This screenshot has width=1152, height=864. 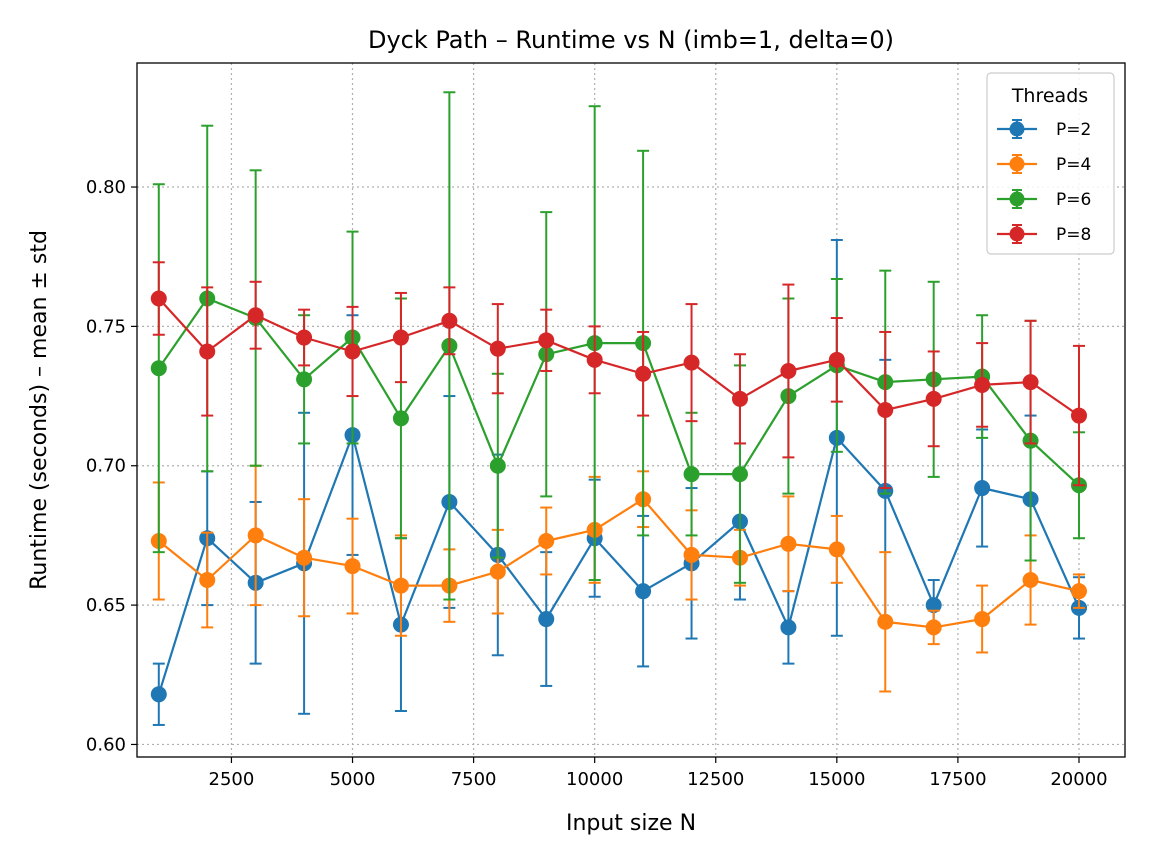 I want to click on x-tick-label: 17500, so click(x=957, y=779).